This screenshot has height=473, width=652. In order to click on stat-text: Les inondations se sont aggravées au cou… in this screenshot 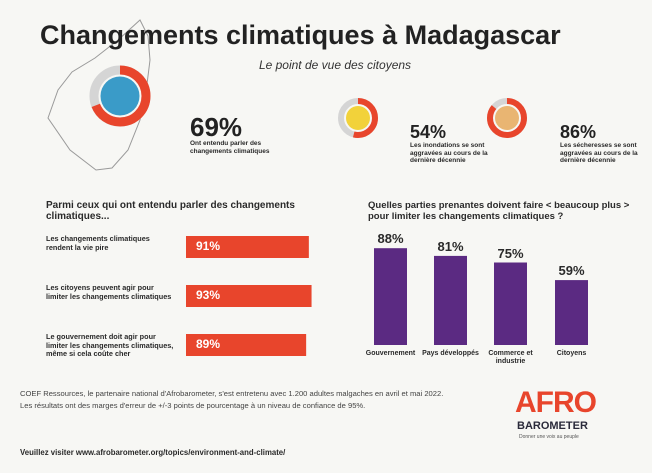, I will do `click(449, 153)`.